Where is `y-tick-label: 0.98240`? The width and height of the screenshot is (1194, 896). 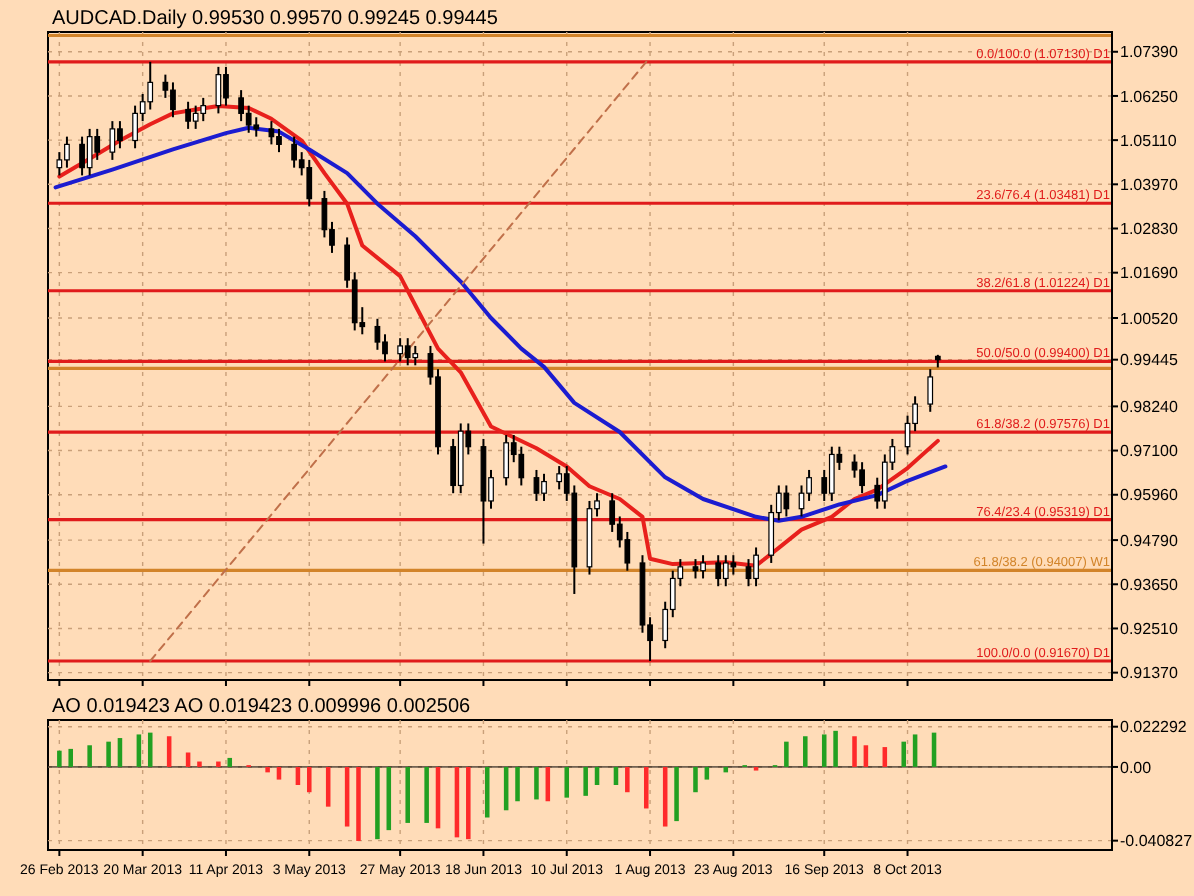 y-tick-label: 0.98240 is located at coordinates (1149, 406).